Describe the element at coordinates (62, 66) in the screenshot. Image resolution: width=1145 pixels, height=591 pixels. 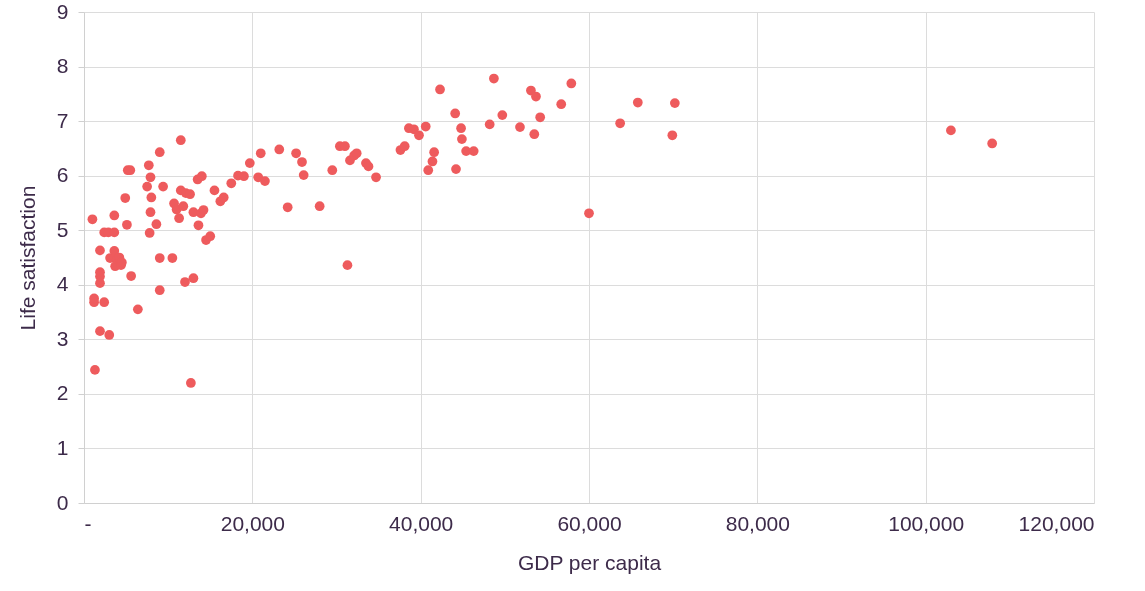
I see `y-tick-label: 8` at that location.